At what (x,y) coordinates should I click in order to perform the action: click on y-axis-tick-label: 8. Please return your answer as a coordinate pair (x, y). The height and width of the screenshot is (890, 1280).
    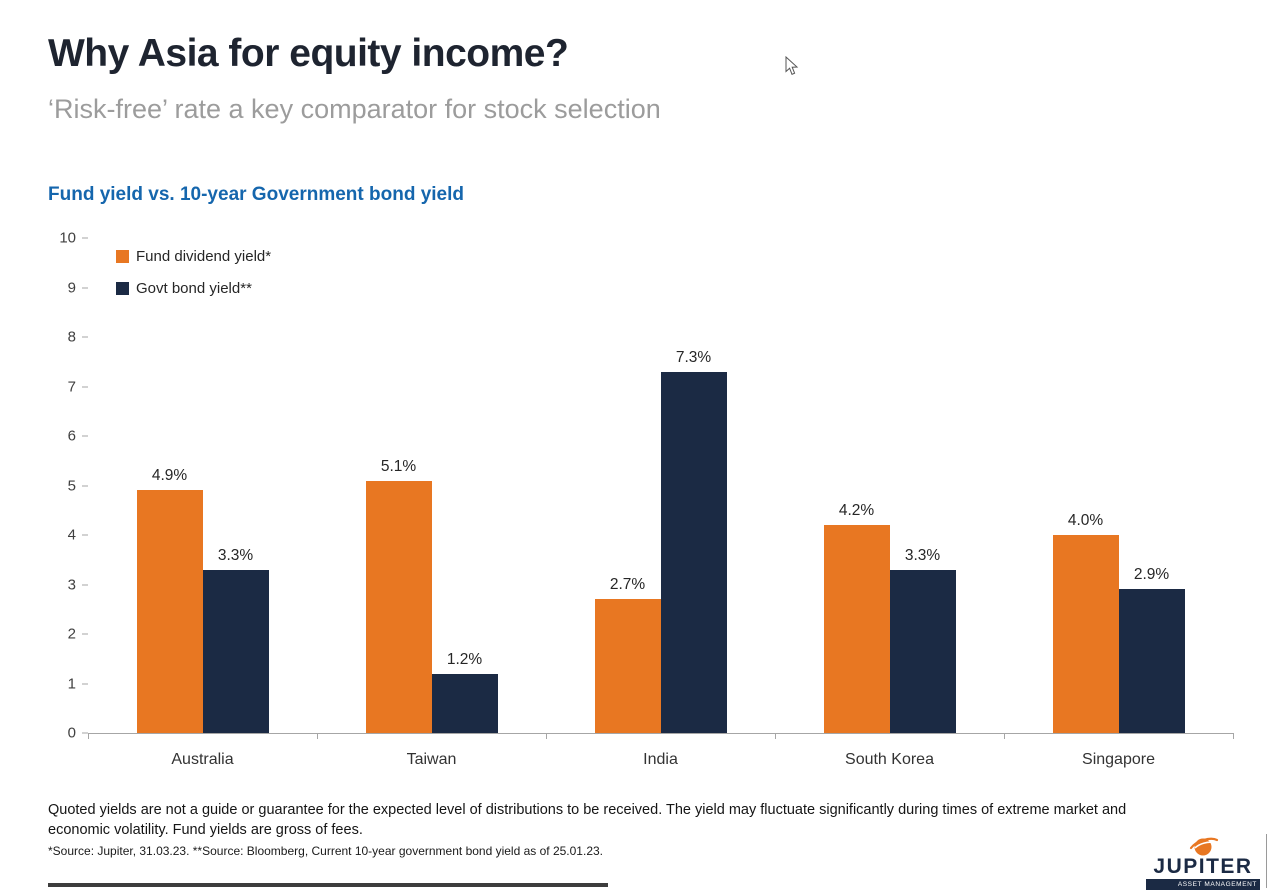
    Looking at the image, I should click on (71, 337).